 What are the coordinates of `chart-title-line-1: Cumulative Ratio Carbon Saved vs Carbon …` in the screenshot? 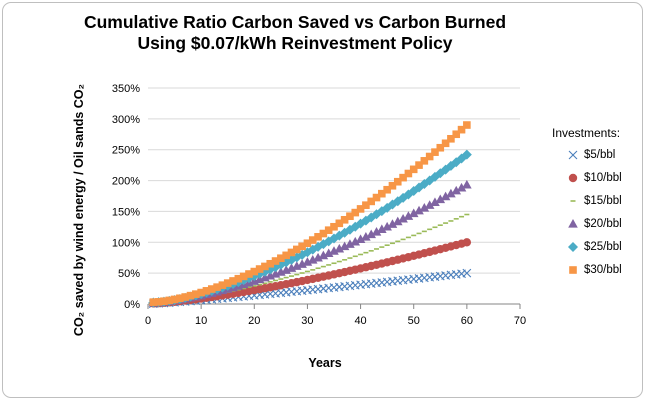 It's located at (295, 22).